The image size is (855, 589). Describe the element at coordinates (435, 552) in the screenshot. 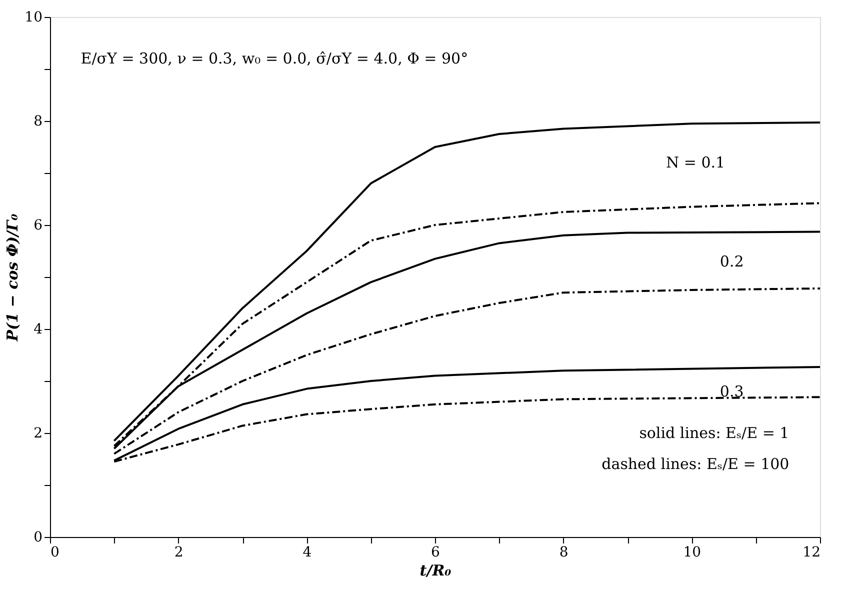

I see `x-tick-label: 6` at that location.